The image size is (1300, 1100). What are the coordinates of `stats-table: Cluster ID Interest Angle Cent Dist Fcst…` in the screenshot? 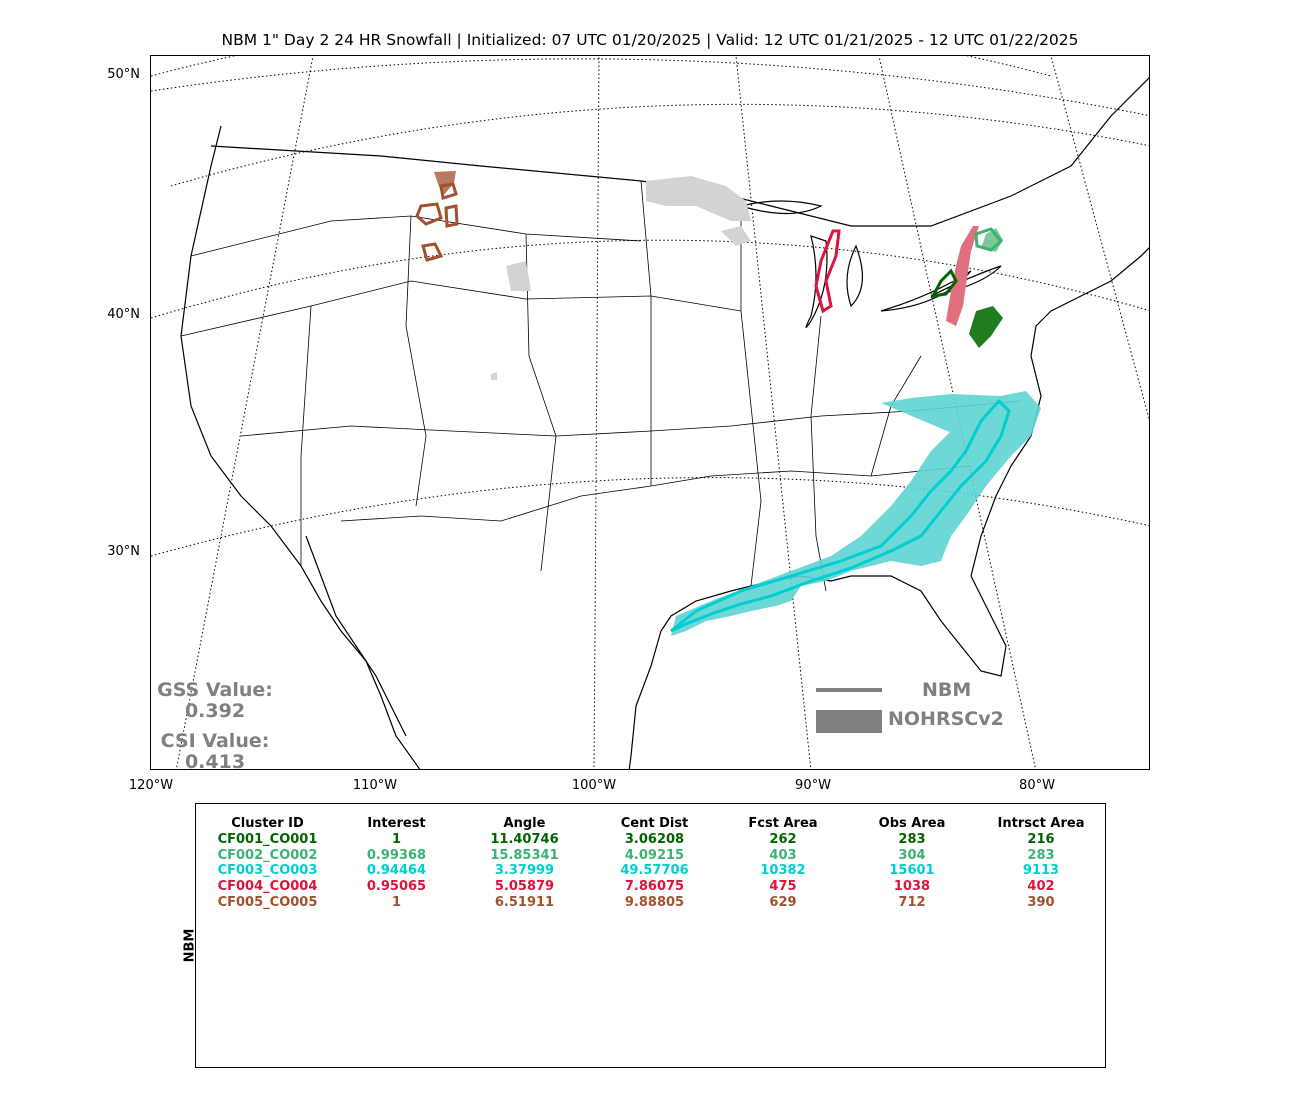 It's located at (653, 862).